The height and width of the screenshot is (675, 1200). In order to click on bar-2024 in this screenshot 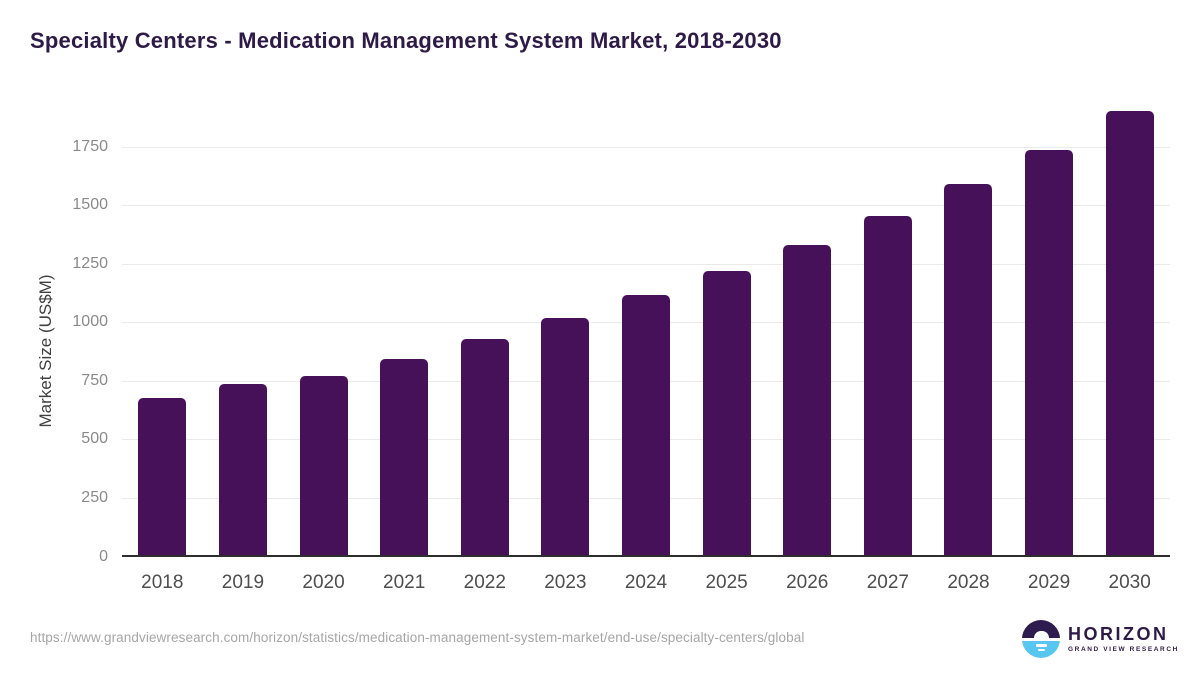, I will do `click(646, 426)`.